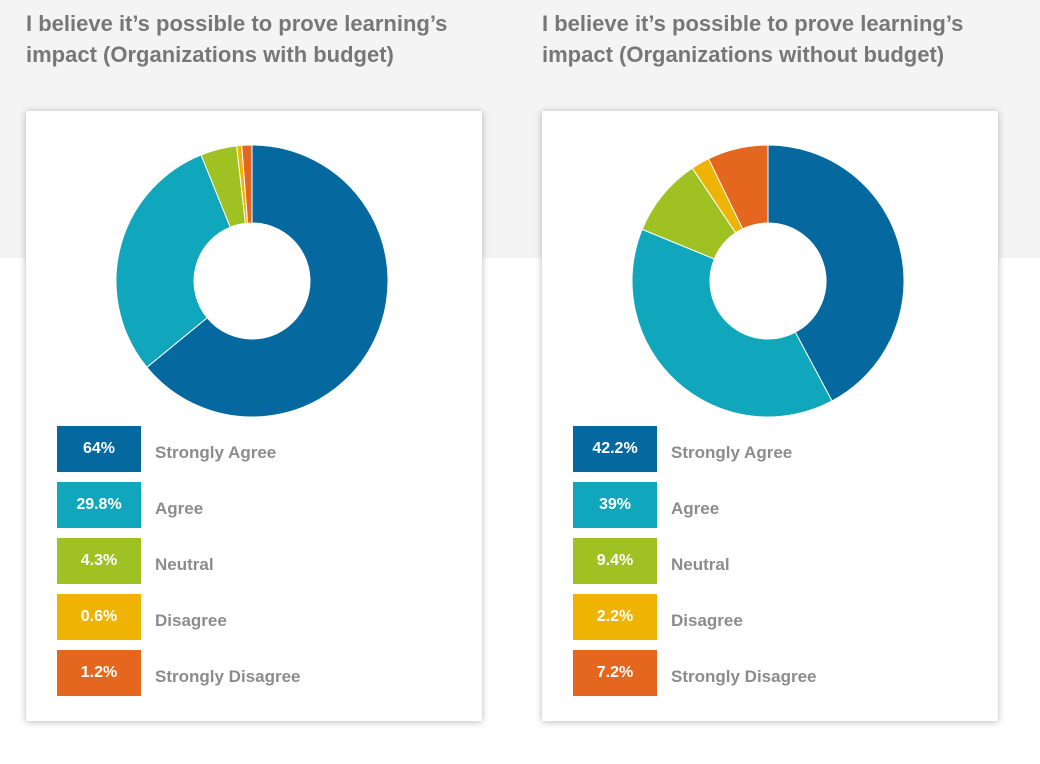 This screenshot has width=1040, height=764. What do you see at coordinates (615, 505) in the screenshot?
I see `legend-value-agree: 39%` at bounding box center [615, 505].